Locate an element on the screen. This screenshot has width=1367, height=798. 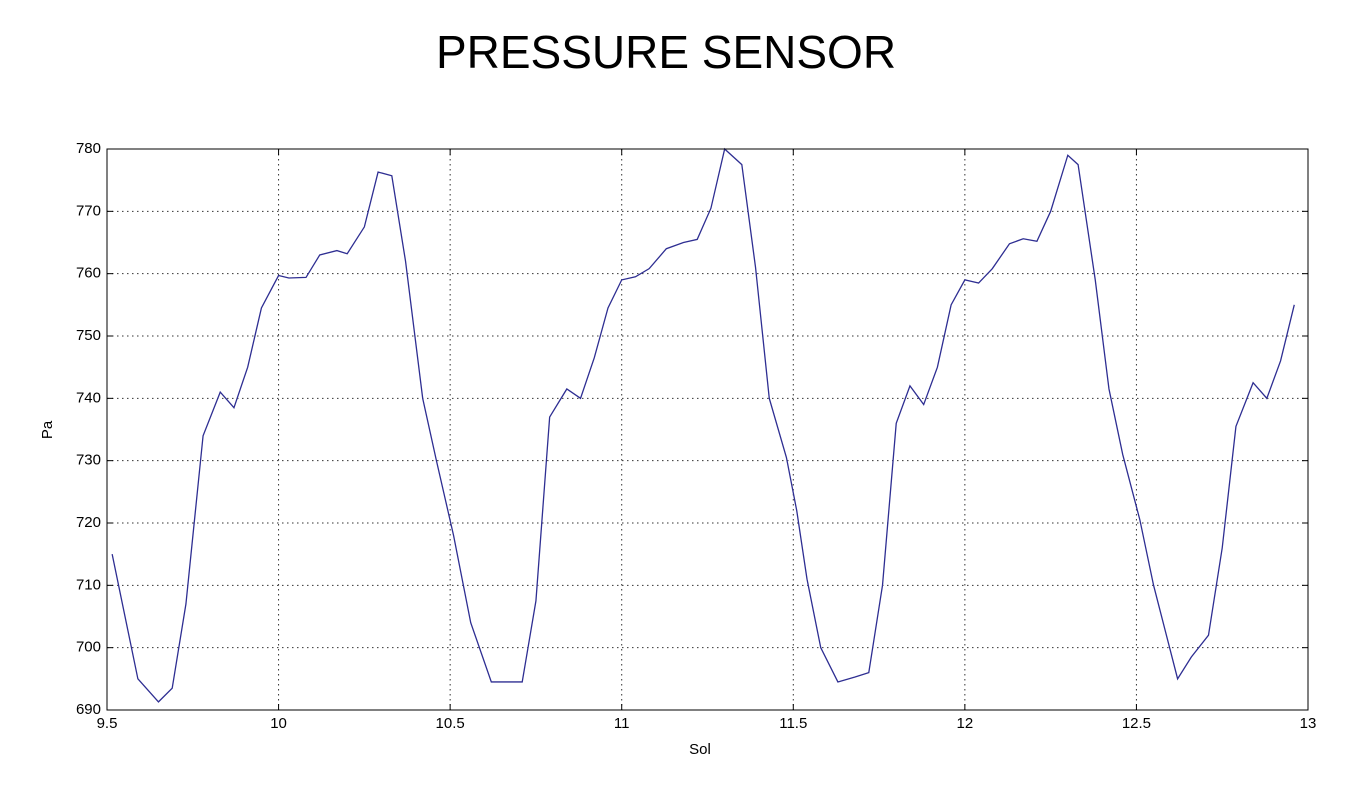
chart-title: PRESSURE SENSOR is located at coordinates (666, 52).